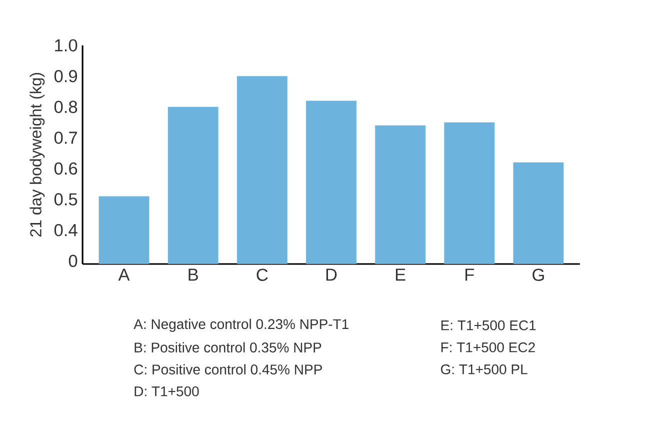 The height and width of the screenshot is (428, 664). What do you see at coordinates (124, 274) in the screenshot?
I see `x-tick-label: A` at bounding box center [124, 274].